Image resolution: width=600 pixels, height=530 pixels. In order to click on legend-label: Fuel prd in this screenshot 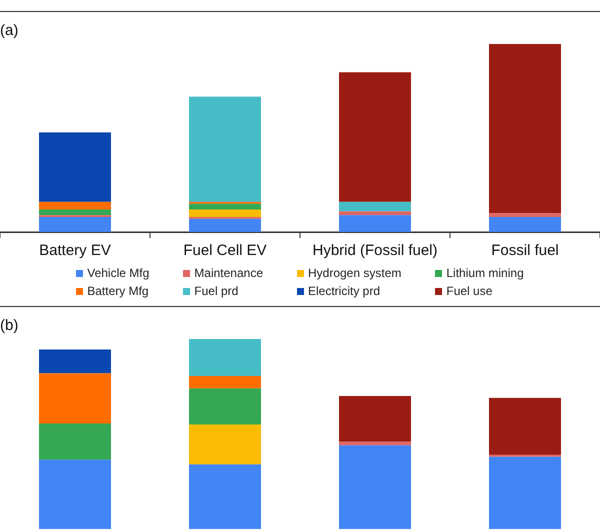, I will do `click(216, 291)`.